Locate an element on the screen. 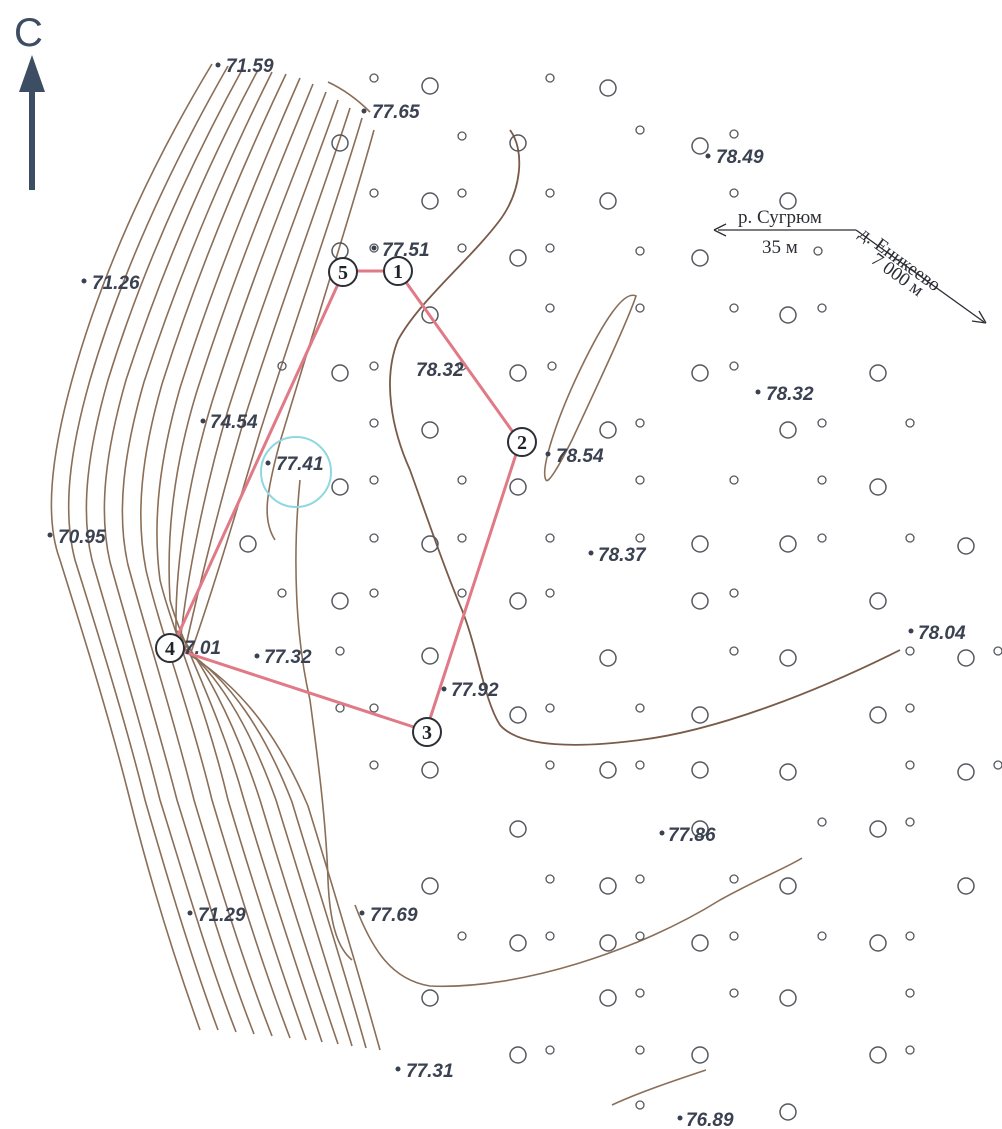 Image resolution: width=1002 pixels, height=1129 pixels. elevation-label: 74.54 is located at coordinates (234, 422).